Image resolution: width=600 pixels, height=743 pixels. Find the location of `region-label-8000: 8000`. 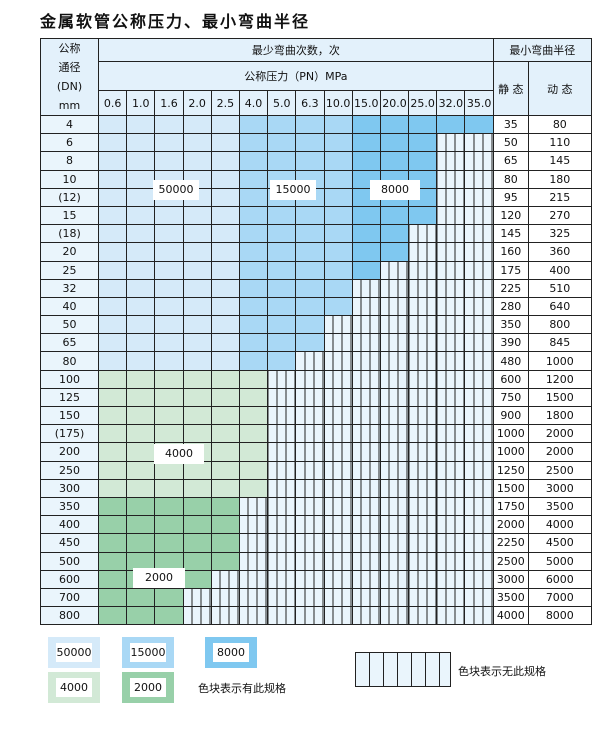

region-label-8000: 8000 is located at coordinates (395, 190).